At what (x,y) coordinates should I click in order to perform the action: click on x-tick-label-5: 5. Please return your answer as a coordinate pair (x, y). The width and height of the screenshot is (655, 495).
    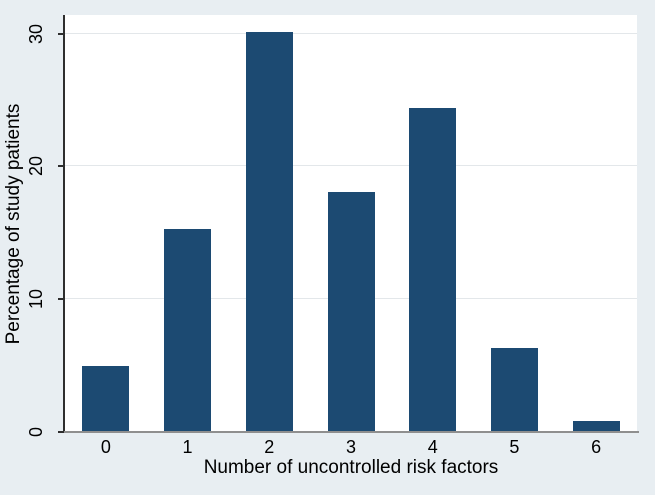
    Looking at the image, I should click on (514, 447).